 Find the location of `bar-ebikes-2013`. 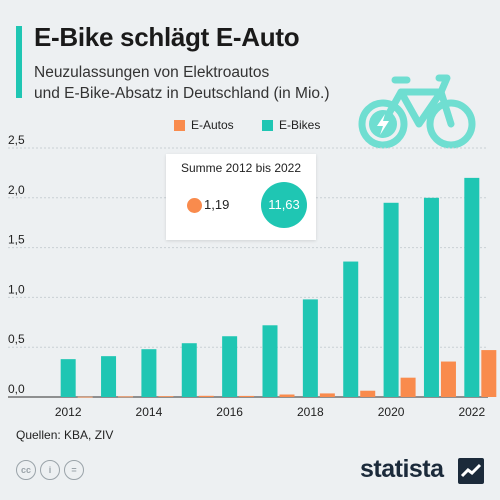

bar-ebikes-2013 is located at coordinates (109, 376).